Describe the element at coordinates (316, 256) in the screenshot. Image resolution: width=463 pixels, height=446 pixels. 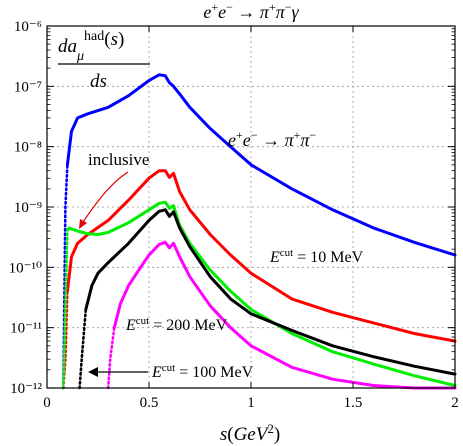
I see `annotation-10mev: Ecut = 10 MeV` at that location.